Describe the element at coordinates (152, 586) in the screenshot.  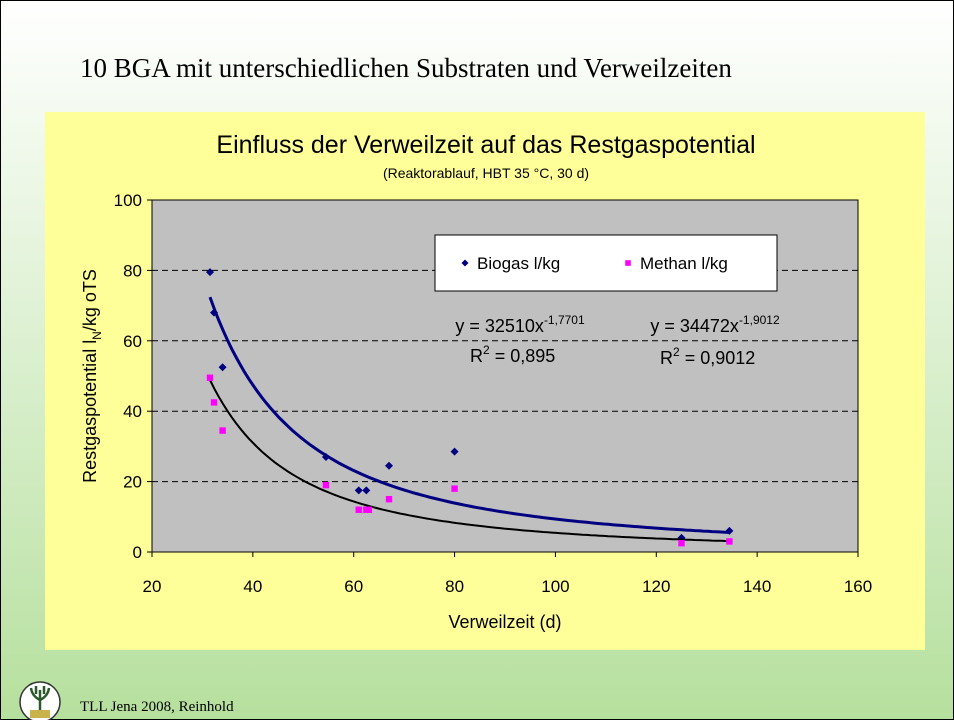
I see `x-tick-label: 20` at that location.